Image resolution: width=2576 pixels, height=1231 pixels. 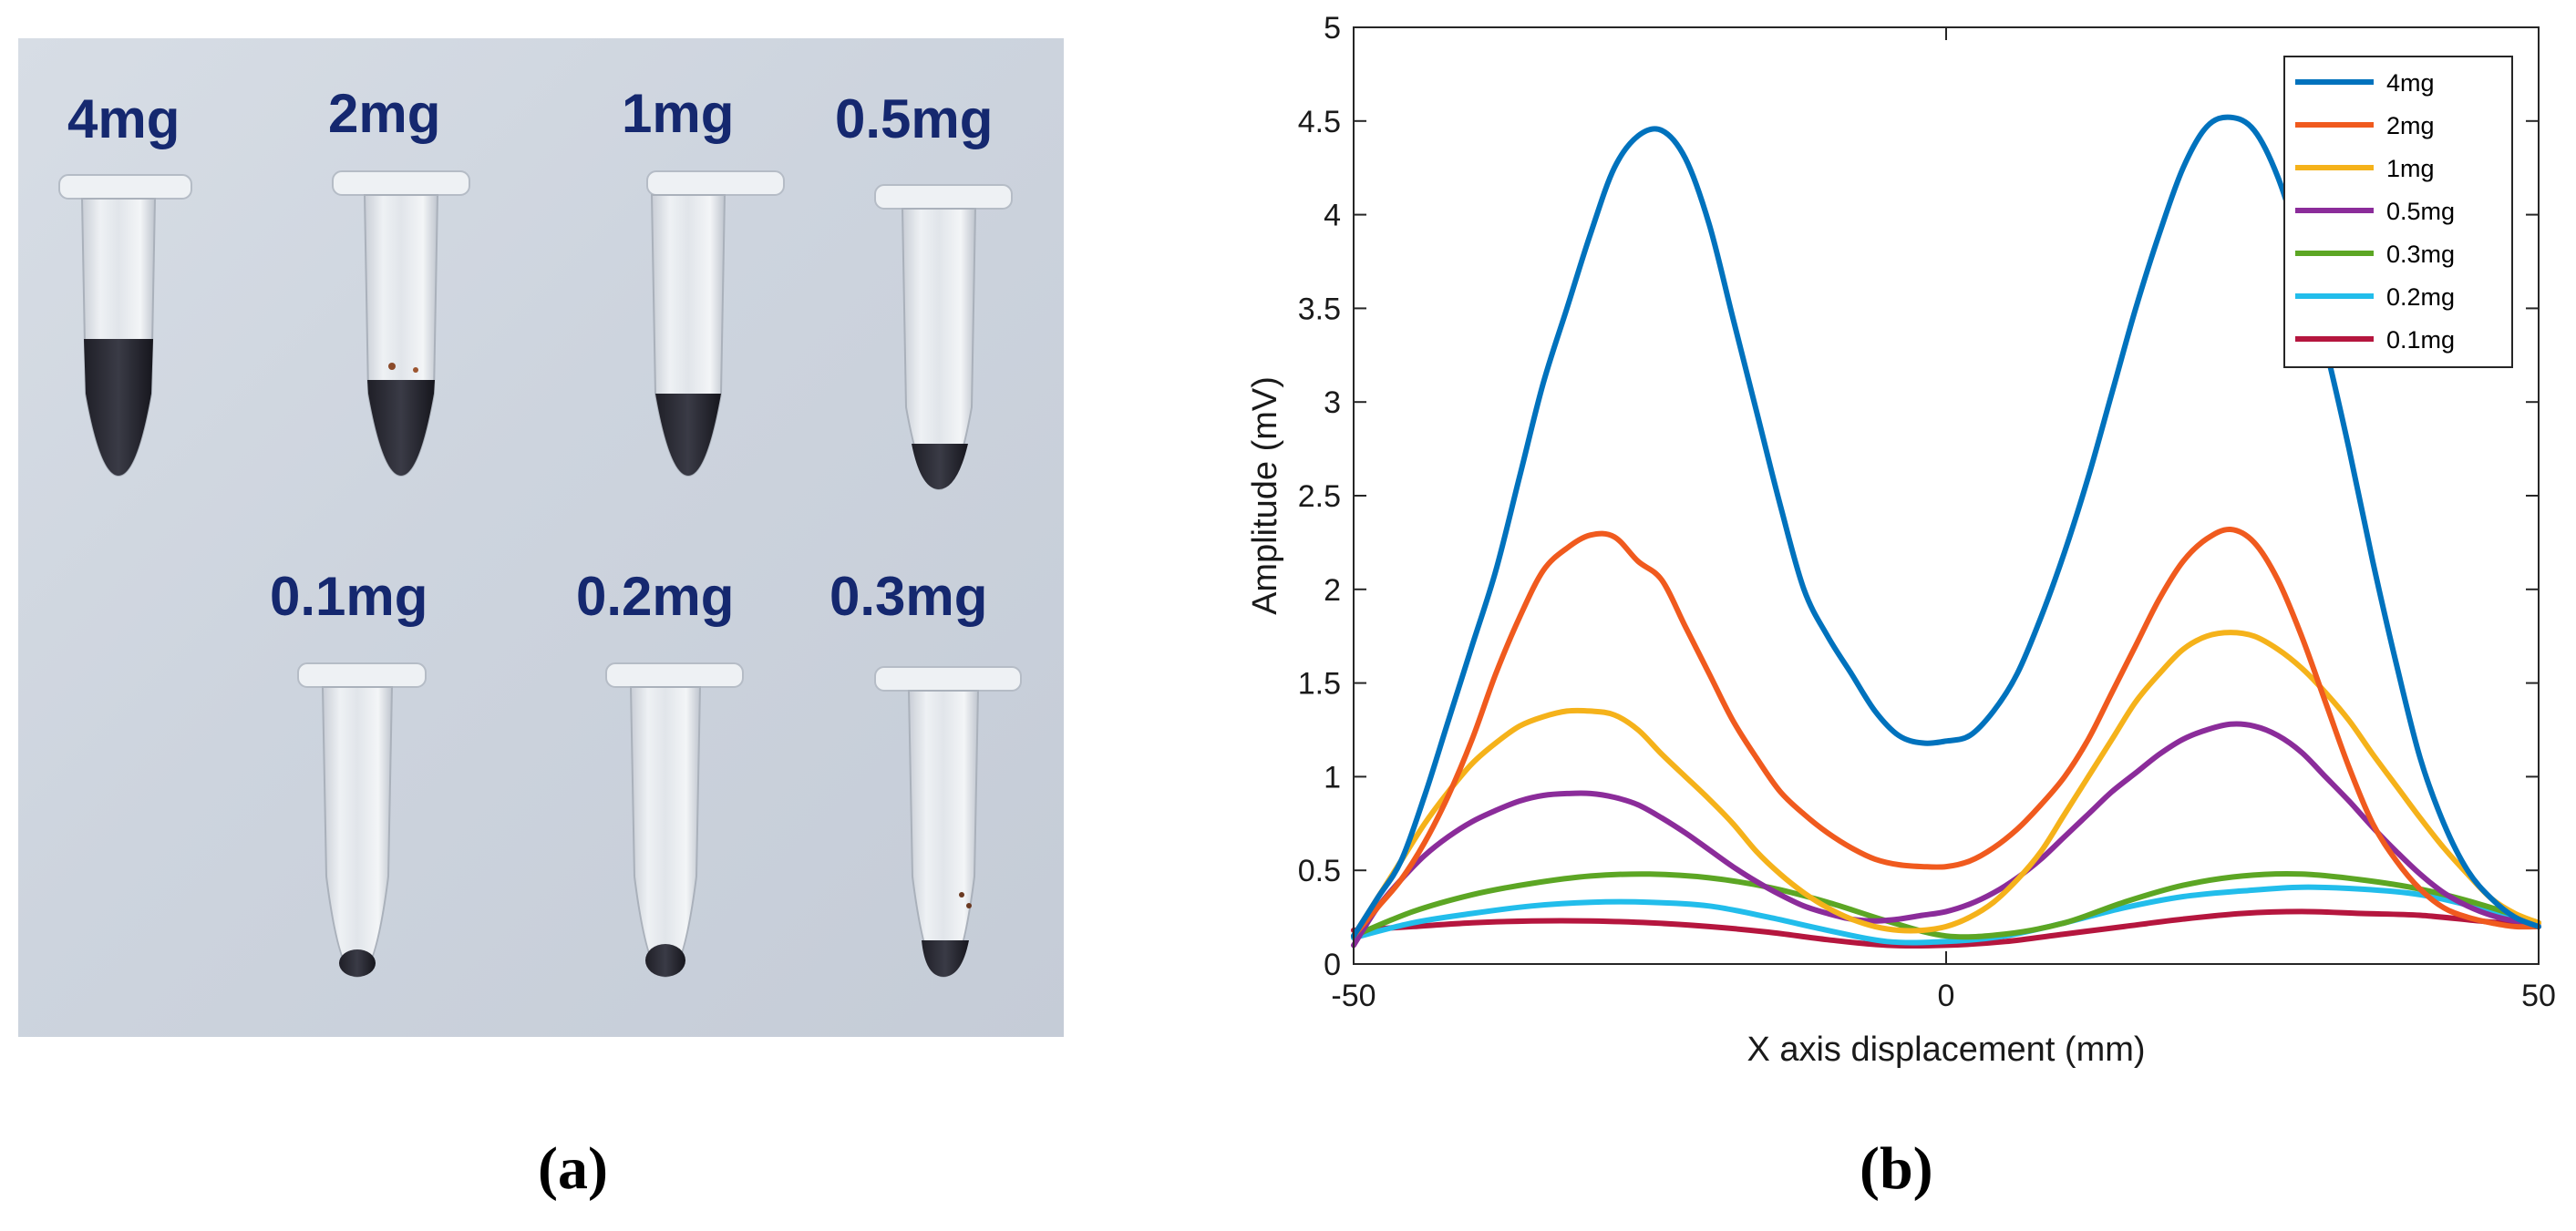 What do you see at coordinates (384, 114) in the screenshot?
I see `tube-label-2mg: 2mg` at bounding box center [384, 114].